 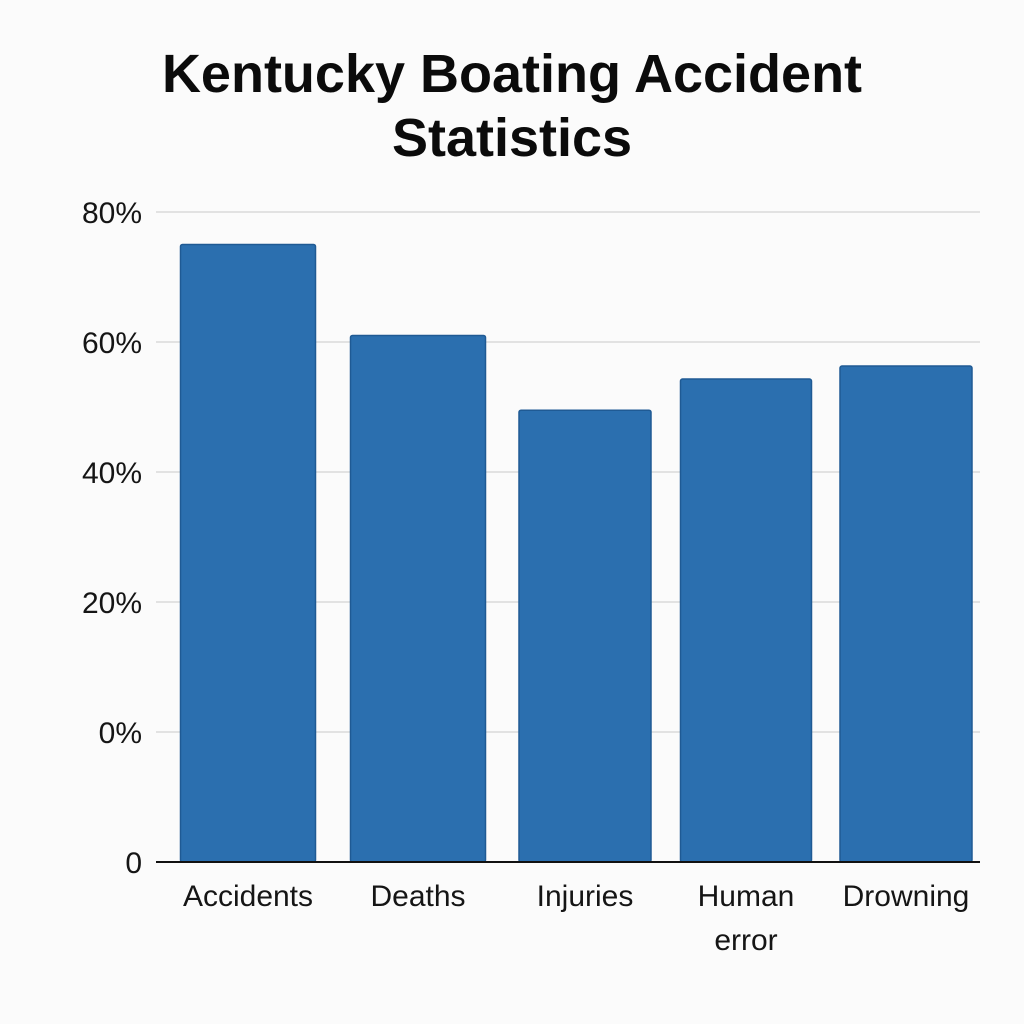 What do you see at coordinates (120, 733) in the screenshot?
I see `y-tick-label: 0%` at bounding box center [120, 733].